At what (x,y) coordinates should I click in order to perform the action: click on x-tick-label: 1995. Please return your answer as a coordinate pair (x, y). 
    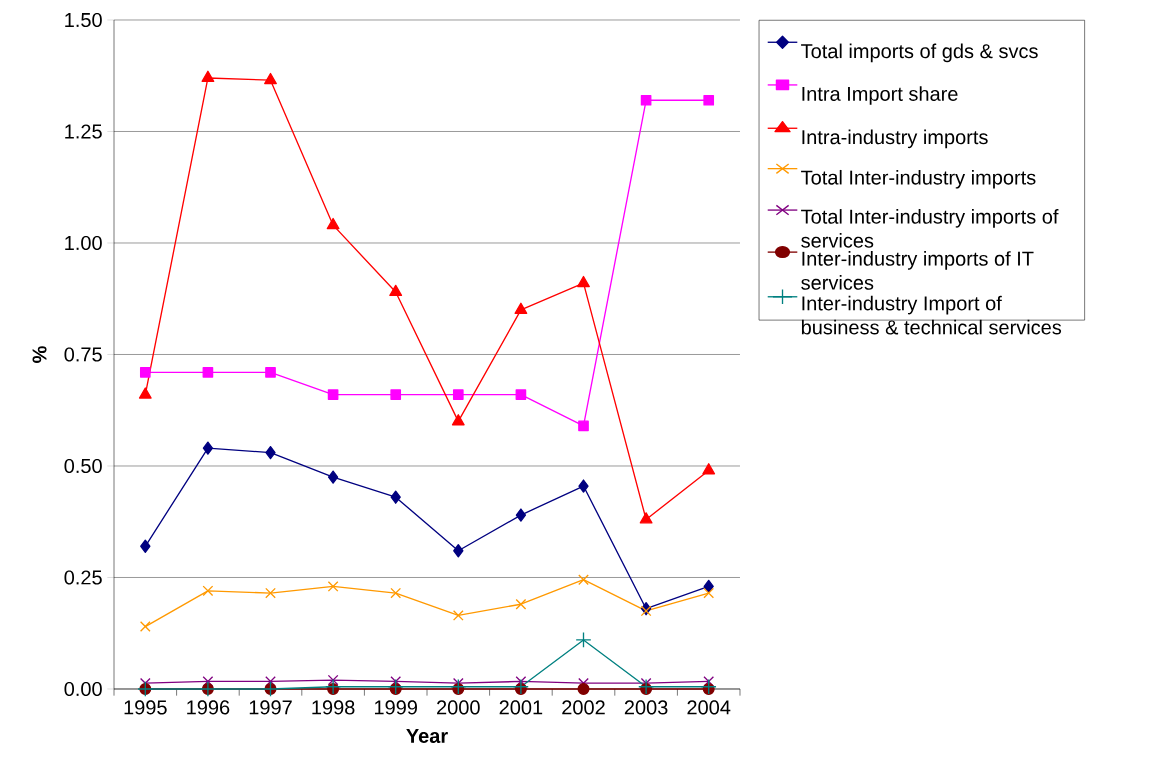
    Looking at the image, I should click on (145, 707).